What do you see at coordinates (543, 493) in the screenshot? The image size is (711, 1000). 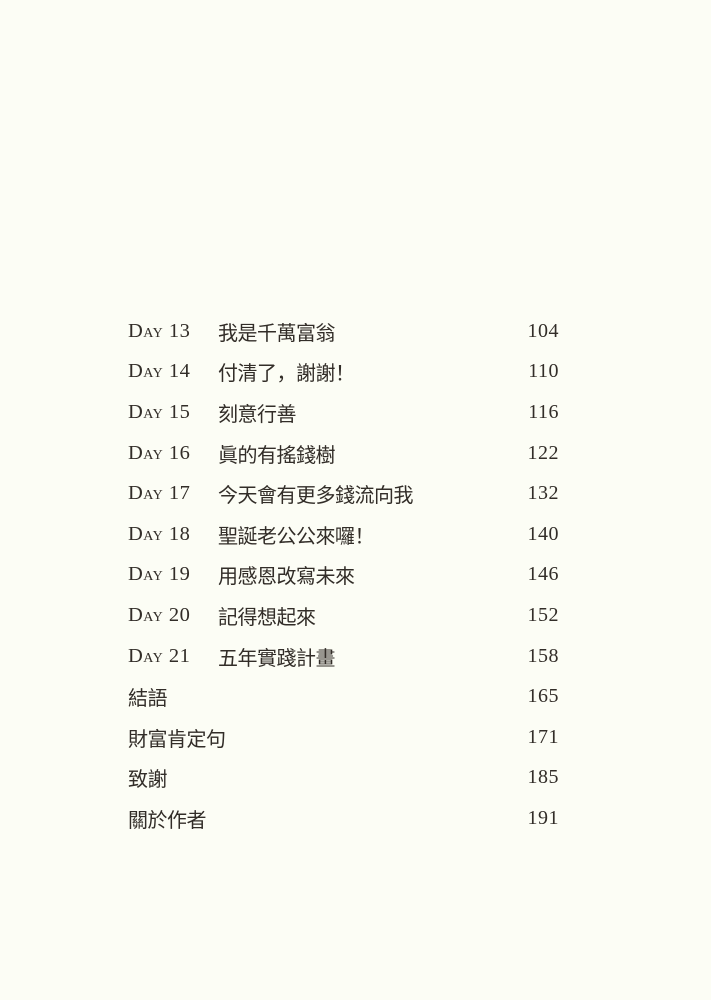 I see `toc-page-number: 132` at bounding box center [543, 493].